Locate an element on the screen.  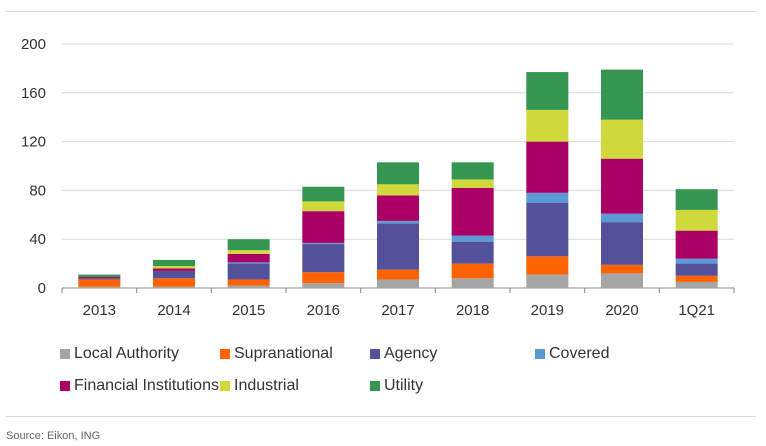
x-tick-label: 2016 is located at coordinates (323, 310).